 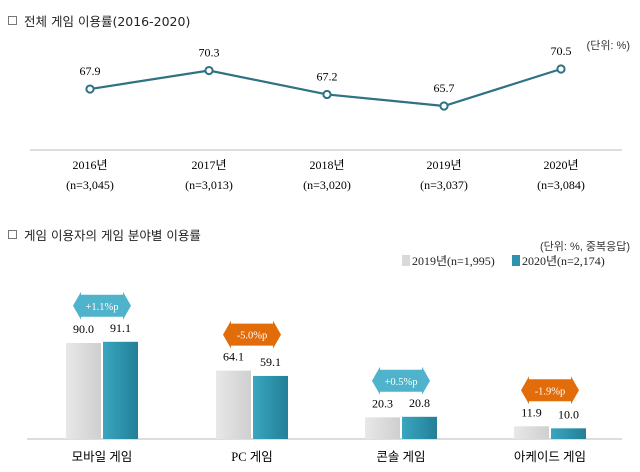 What do you see at coordinates (209, 53) in the screenshot?
I see `line-data-label: 70.3` at bounding box center [209, 53].